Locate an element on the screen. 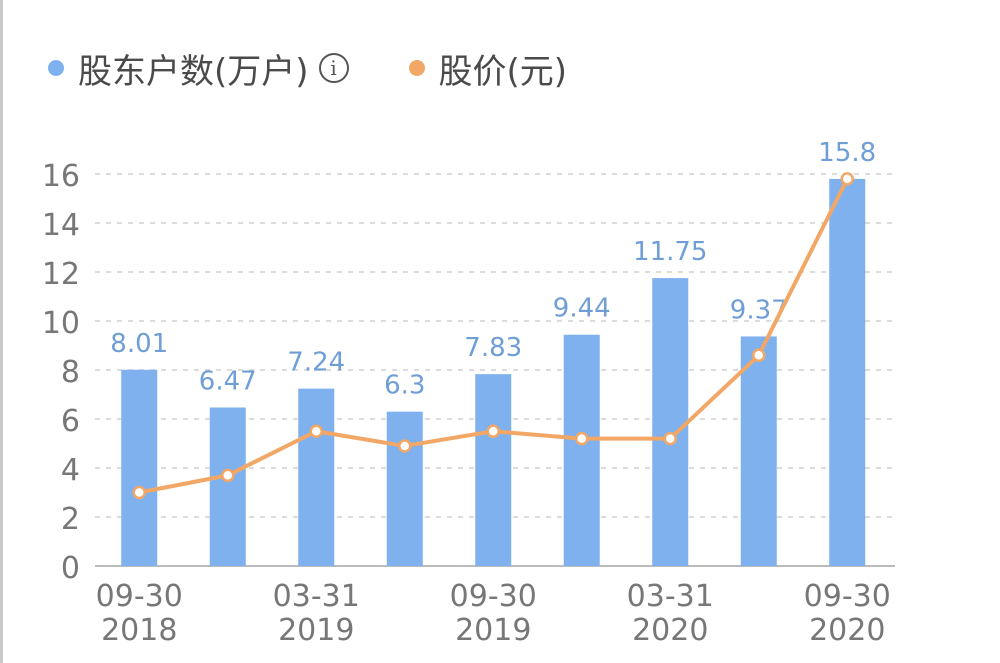 This screenshot has width=1000, height=663. y-tick-label: 8 is located at coordinates (70, 372).